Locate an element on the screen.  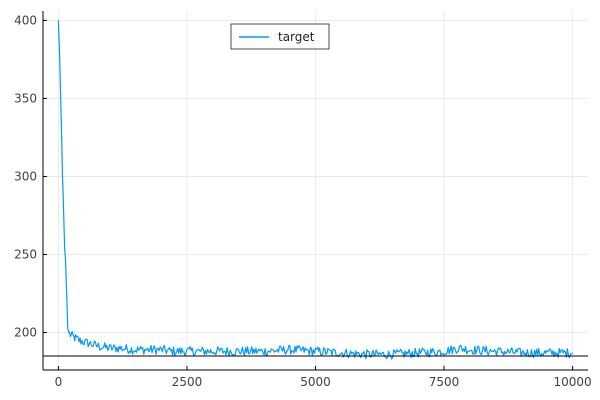
x-tick-label: 0 is located at coordinates (59, 382).